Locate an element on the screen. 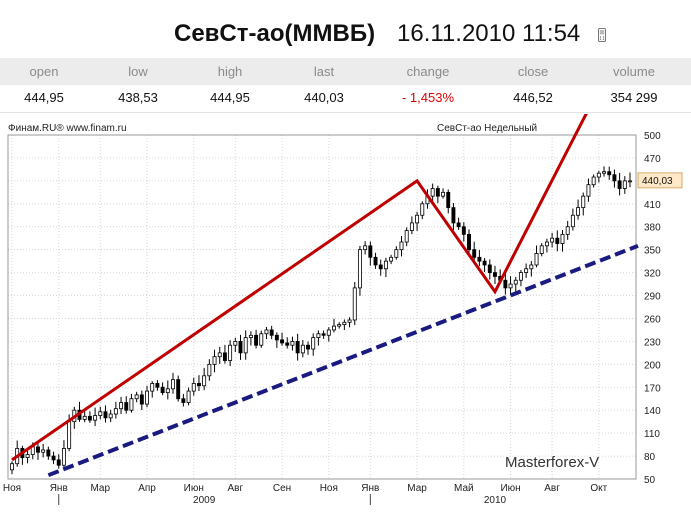 The height and width of the screenshot is (518, 691). quote-header-change: change is located at coordinates (428, 71).